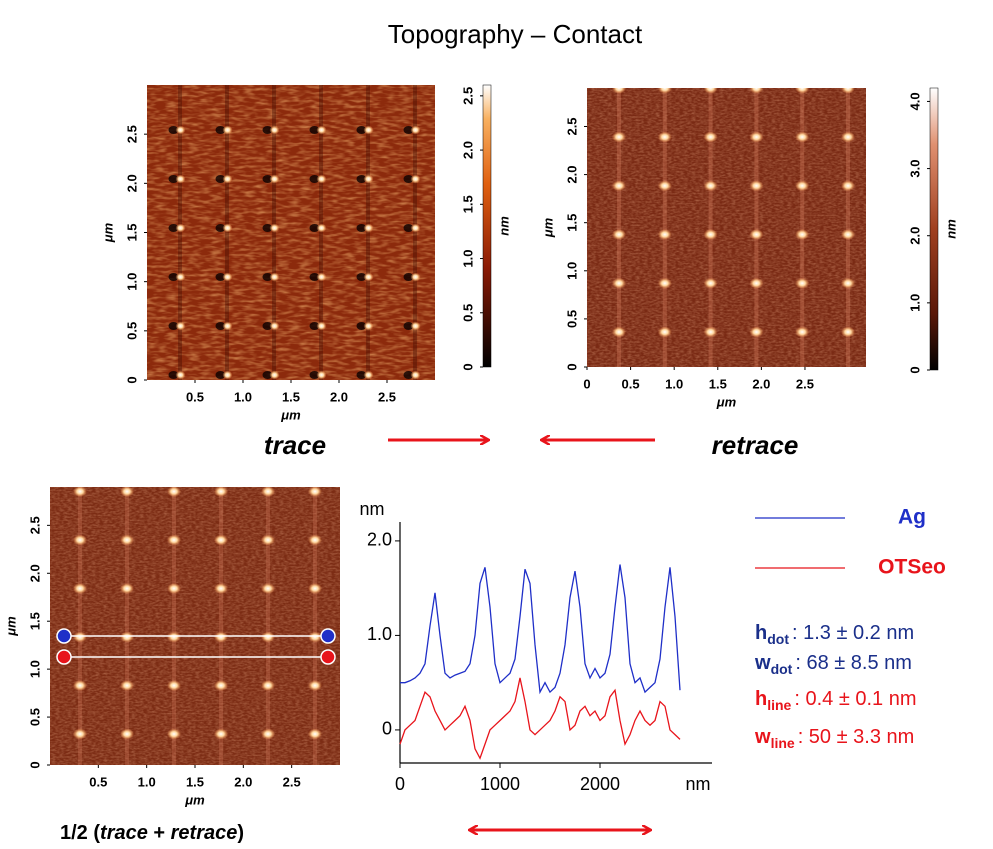  I want to click on stat: hdot: 1.3 ± 0.2 nm, so click(834, 634).